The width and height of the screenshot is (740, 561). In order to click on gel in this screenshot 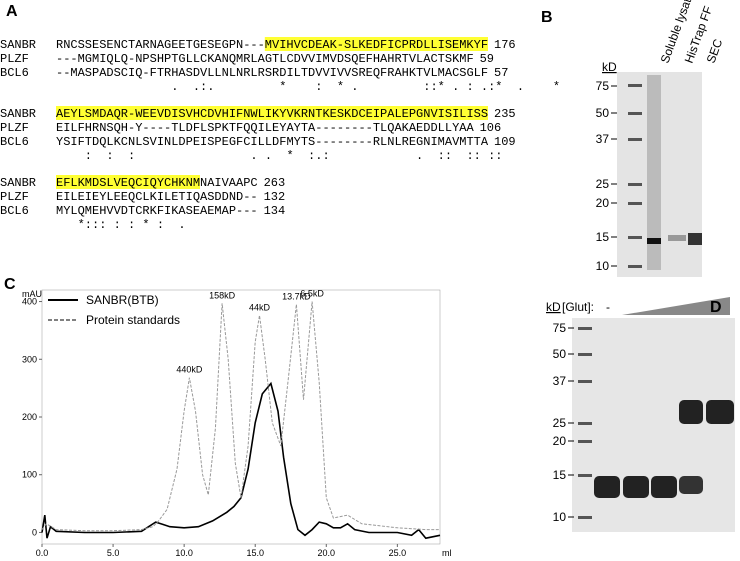, I will do `click(653, 425)`.